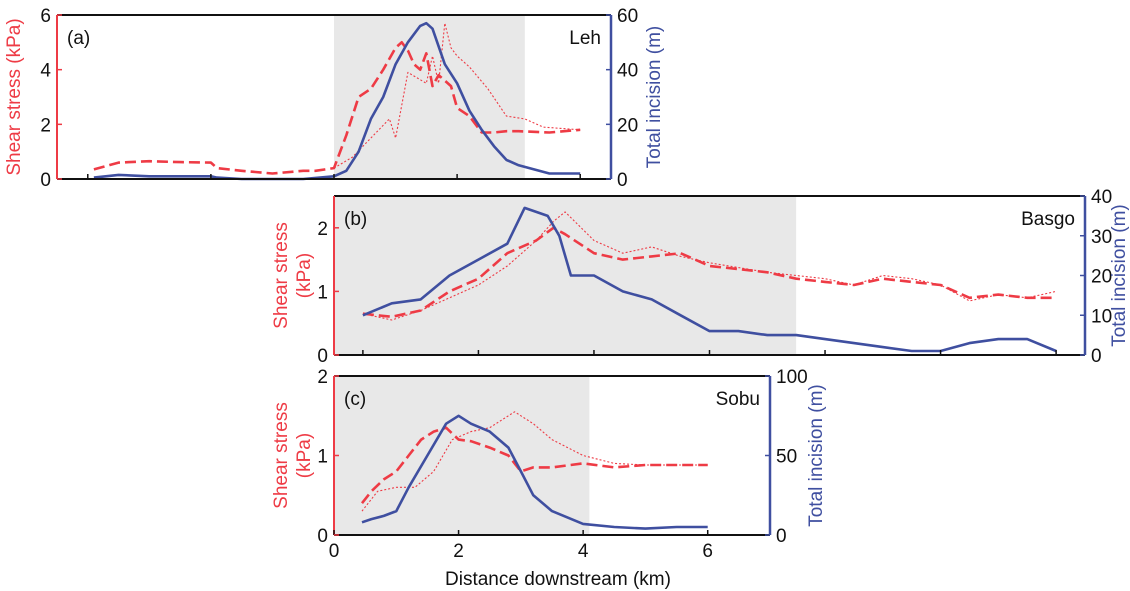 The height and width of the screenshot is (591, 1130). I want to click on panel-a-series-shear-dashed, so click(337, 107).